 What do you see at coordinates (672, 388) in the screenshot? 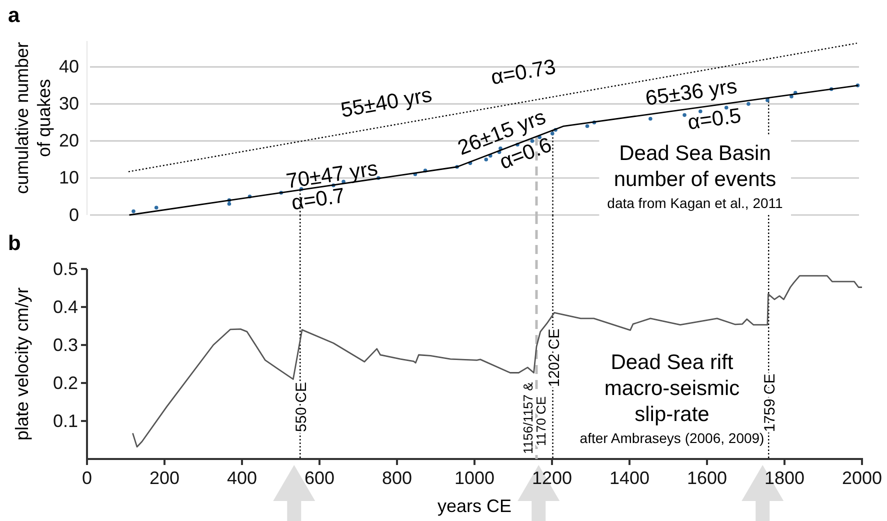
I see `annotation: macro-seismic` at bounding box center [672, 388].